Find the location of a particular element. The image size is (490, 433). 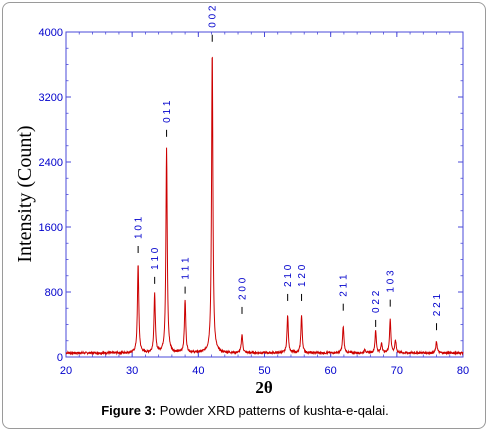

y-tick-label: 0 is located at coordinates (60, 358).